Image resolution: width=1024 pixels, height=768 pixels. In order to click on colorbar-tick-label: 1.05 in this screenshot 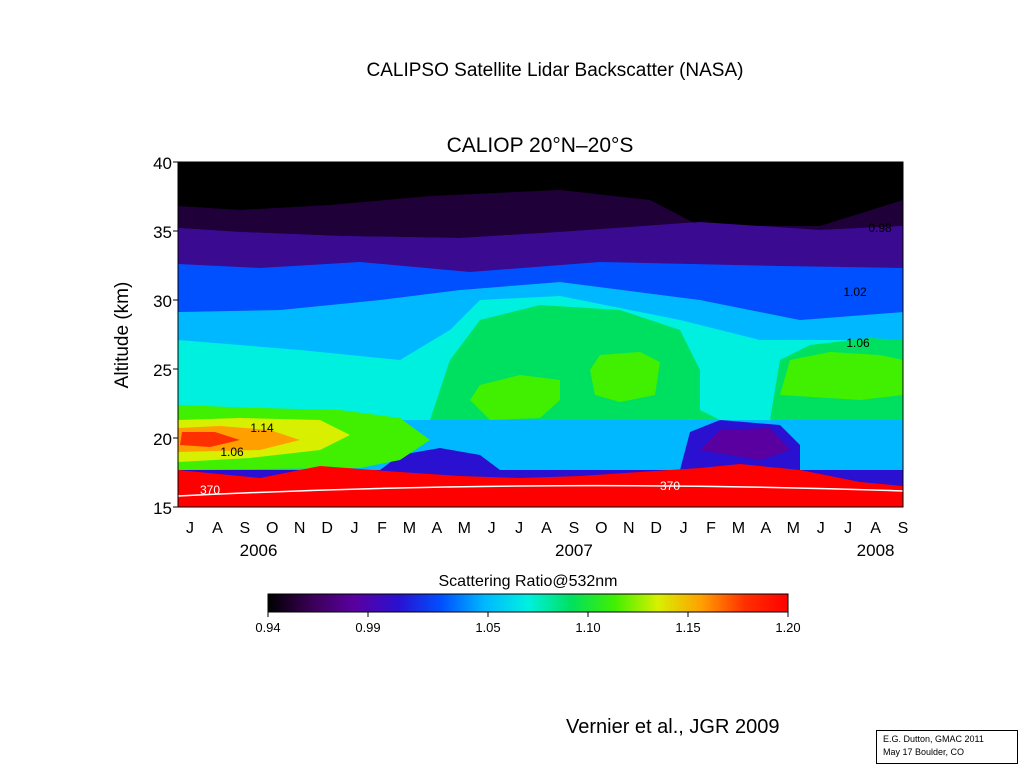, I will do `click(487, 627)`.